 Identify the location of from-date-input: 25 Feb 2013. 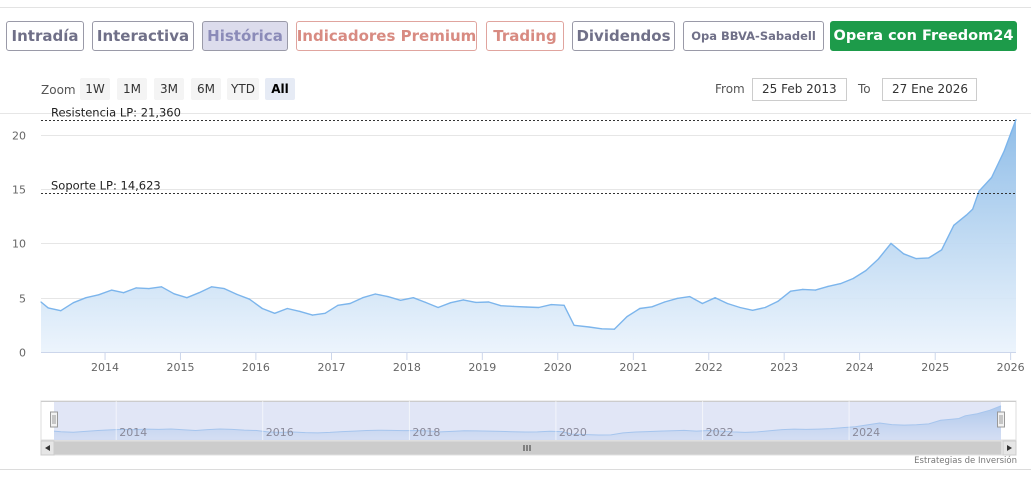
(799, 89).